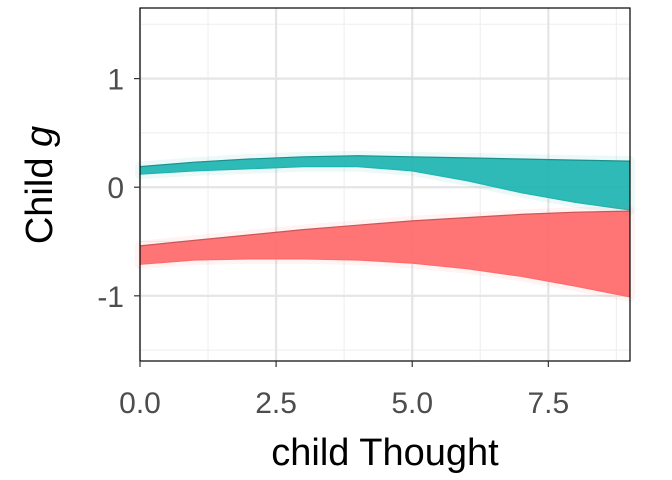  What do you see at coordinates (412, 403) in the screenshot?
I see `x-tick-label: 5.0` at bounding box center [412, 403].